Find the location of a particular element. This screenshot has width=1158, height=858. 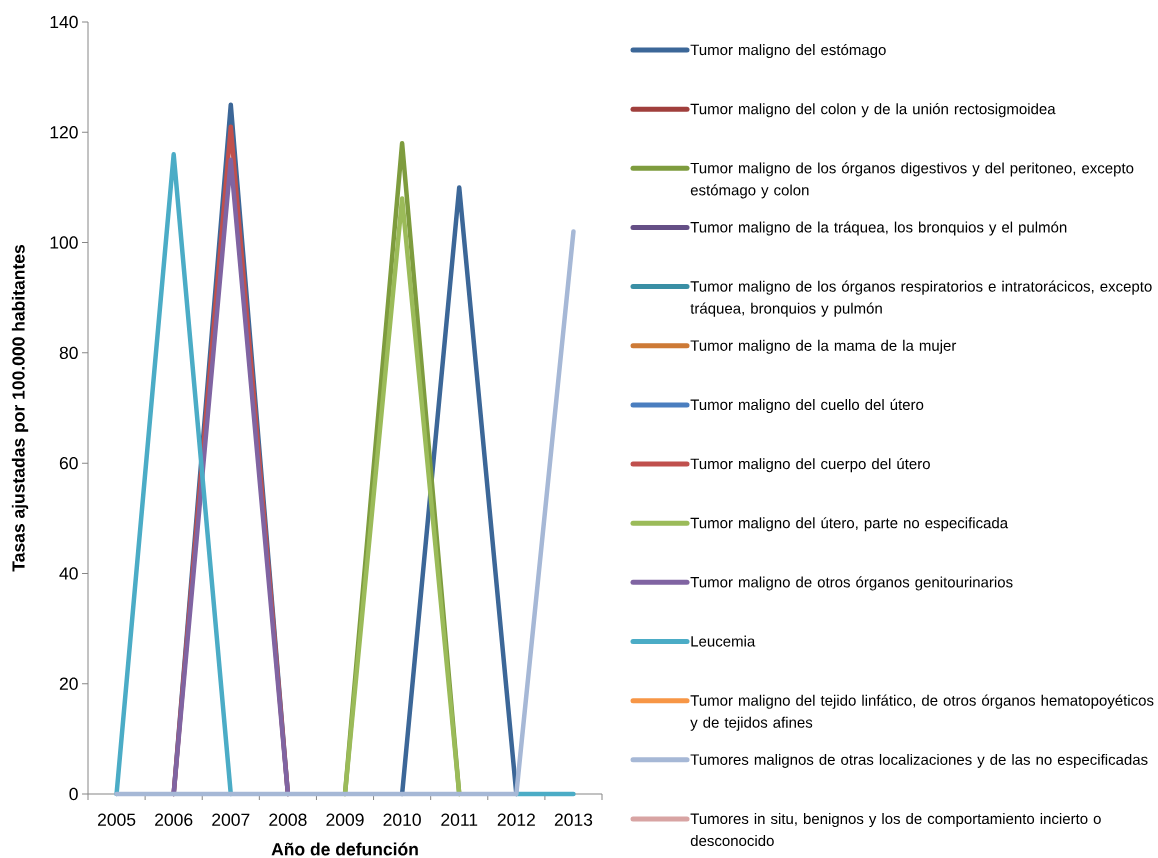

x-tick-label: 2011 is located at coordinates (459, 819).